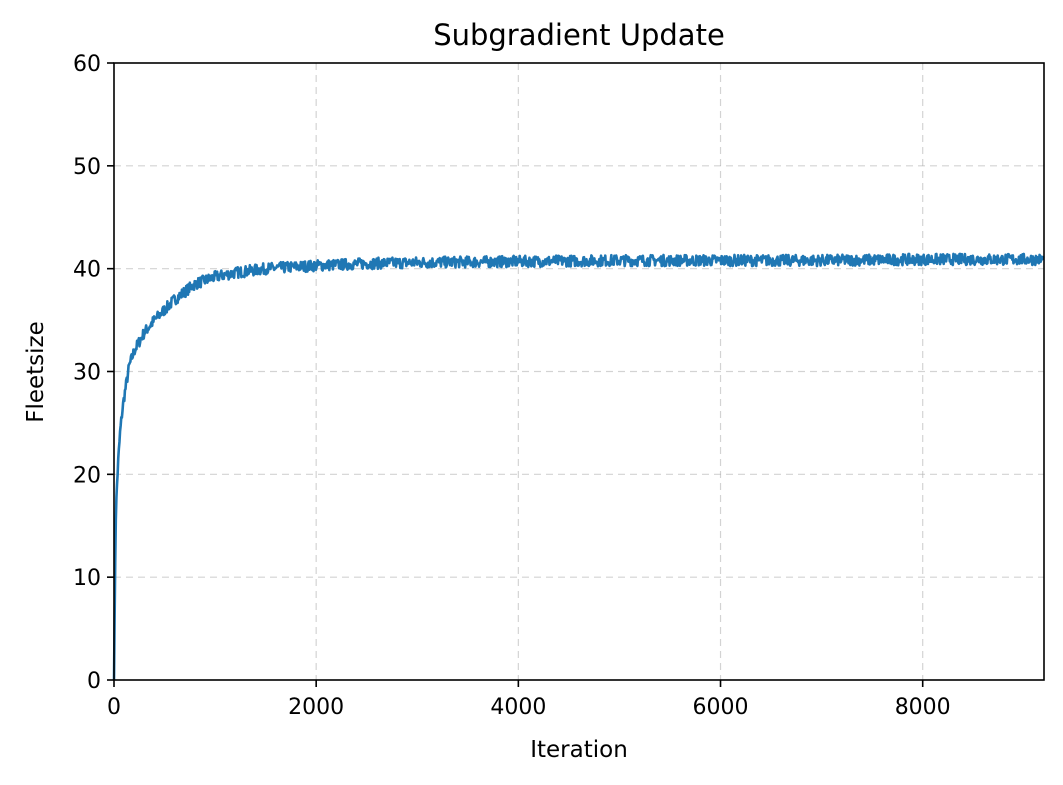 Image resolution: width=1063 pixels, height=785 pixels. What do you see at coordinates (87, 167) in the screenshot?
I see `y-tick-label: 50` at bounding box center [87, 167].